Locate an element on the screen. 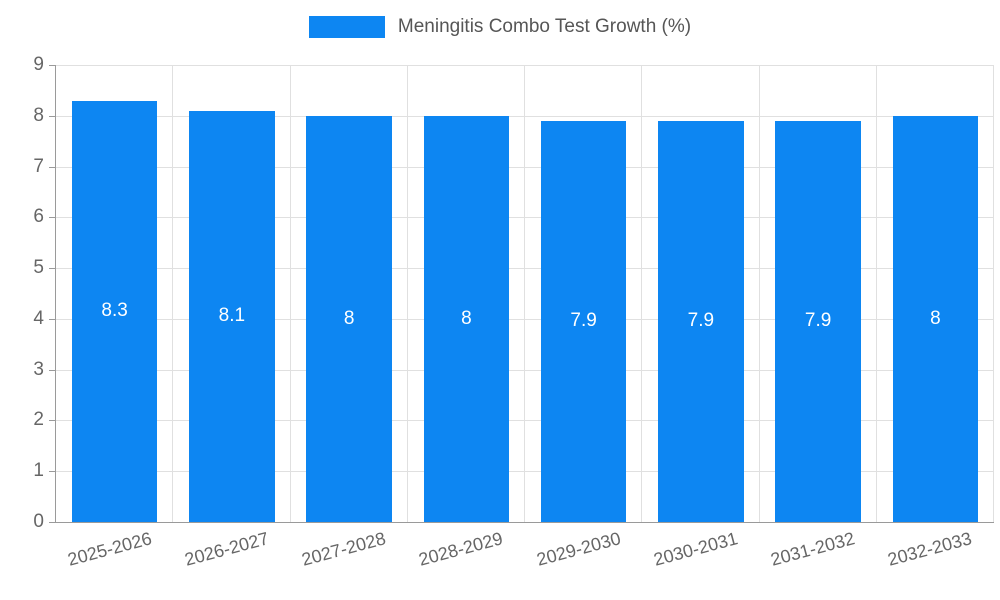 The width and height of the screenshot is (1000, 600). bar-2025-2026: 8.3 is located at coordinates (114, 311).